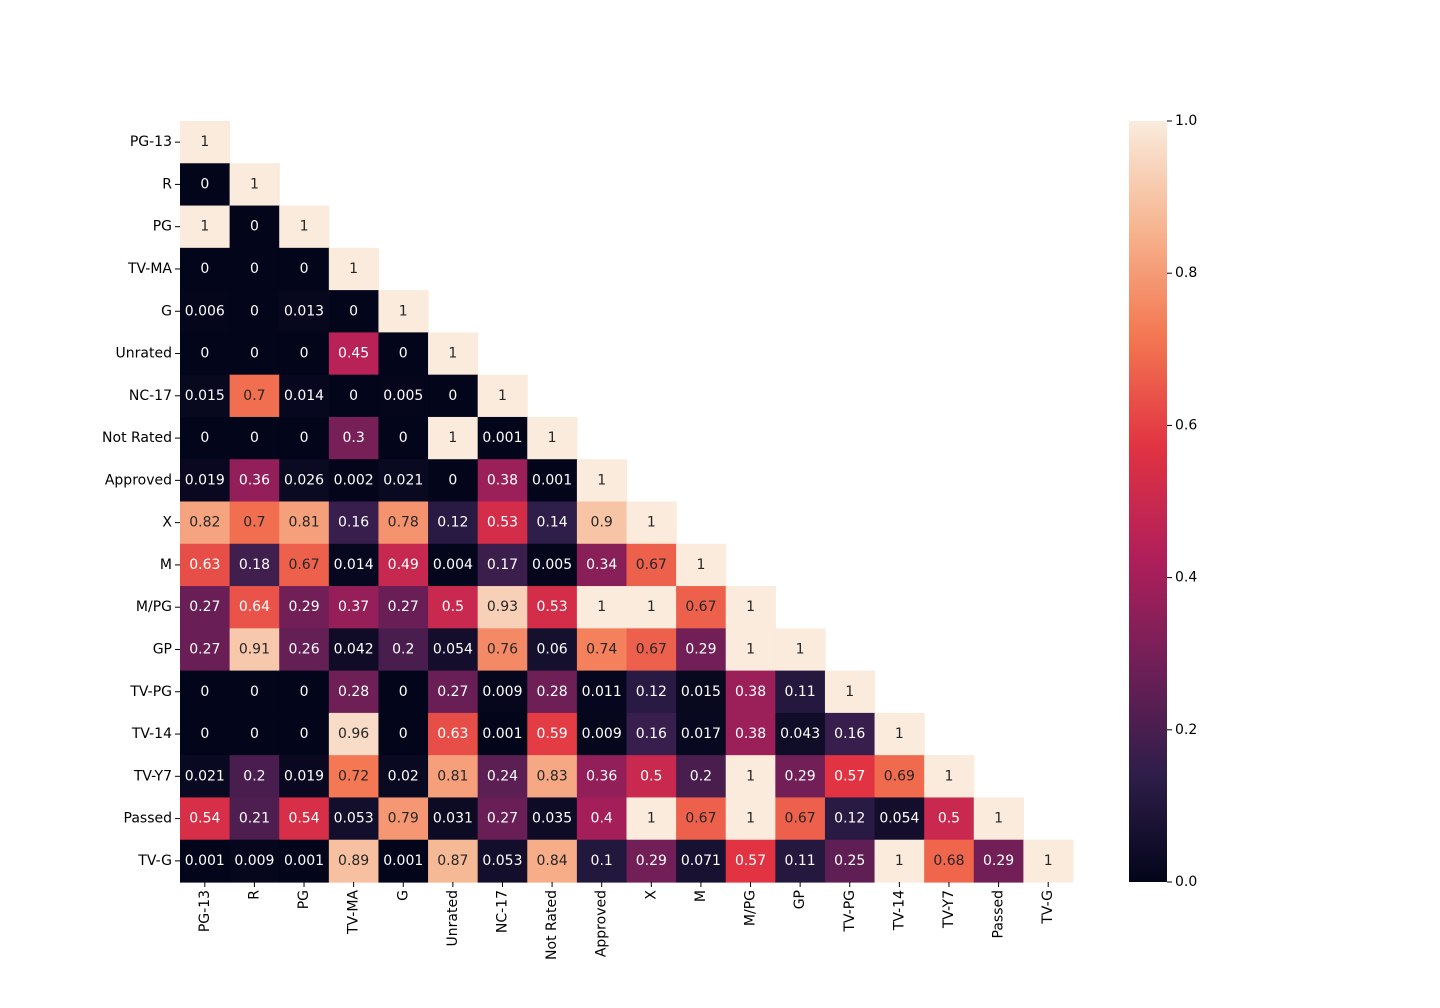  I want to click on cell-value-label: 0.02, so click(403, 776).